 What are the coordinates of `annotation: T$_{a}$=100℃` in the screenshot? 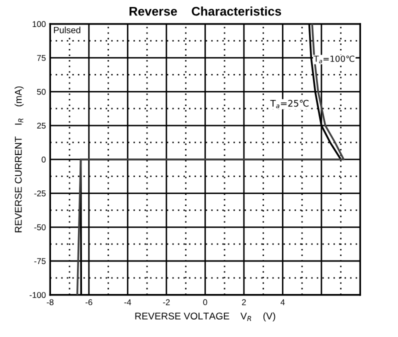 It's located at (334, 60).